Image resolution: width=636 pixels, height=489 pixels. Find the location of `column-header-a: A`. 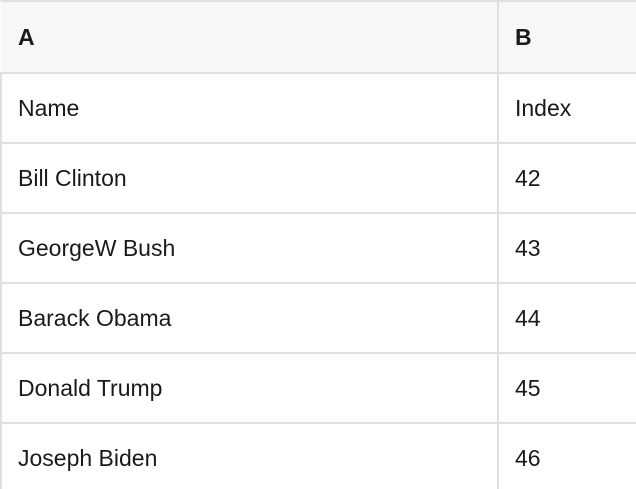

column-header-a: A is located at coordinates (248, 36).